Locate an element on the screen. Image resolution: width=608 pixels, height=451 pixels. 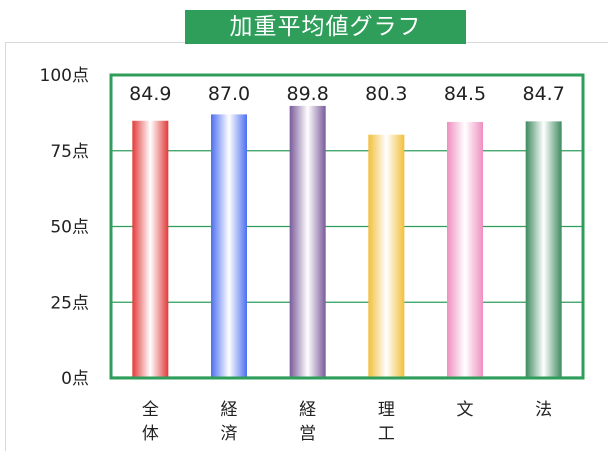
data-label: 84.5 is located at coordinates (465, 94).